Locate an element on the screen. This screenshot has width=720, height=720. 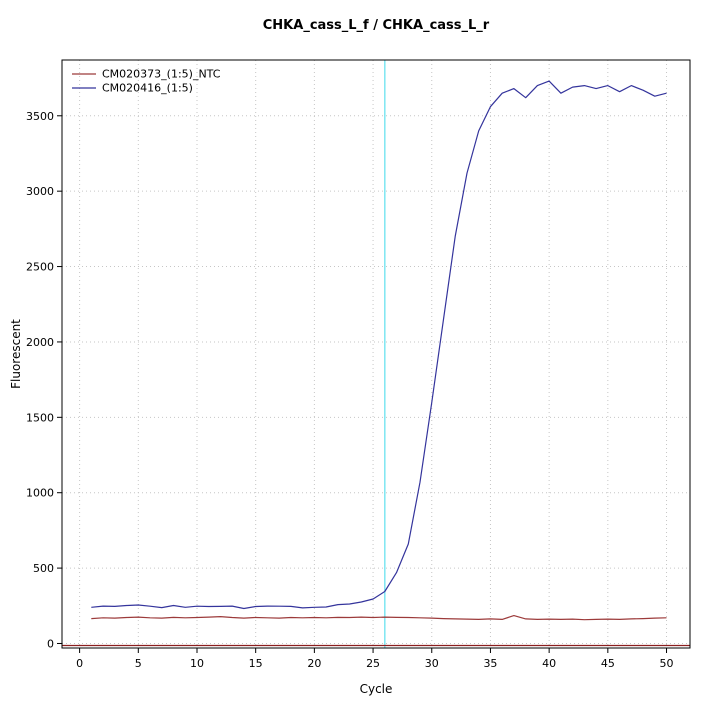
y-tick-label: 1000 is located at coordinates (40, 493).